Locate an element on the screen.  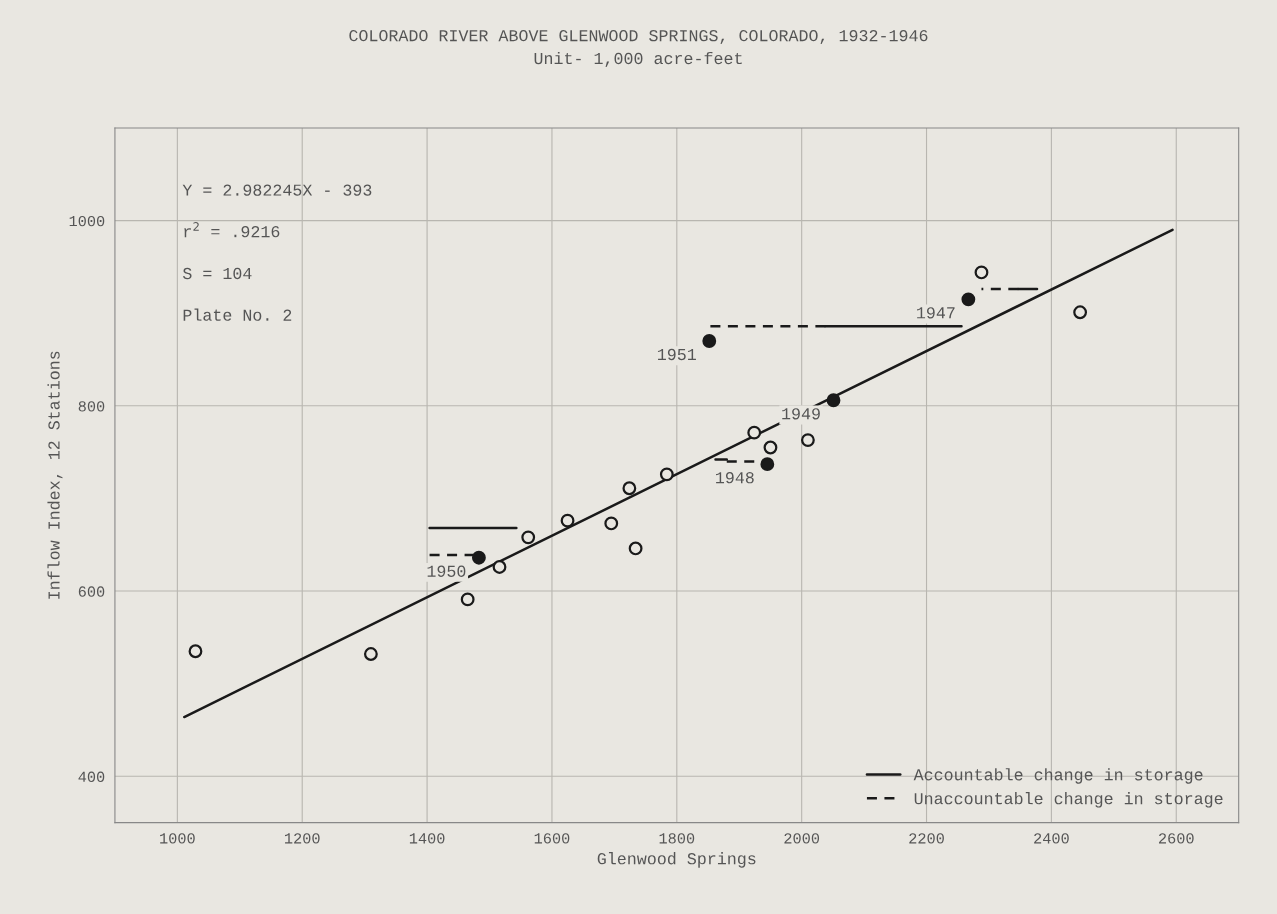
annotation: Y = 2.982245X - 393 is located at coordinates (277, 190).